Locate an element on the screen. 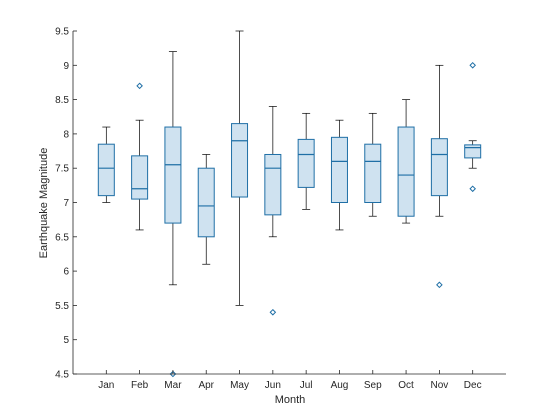 The height and width of the screenshot is (420, 560). y-tick-label: 5.5 is located at coordinates (62, 306).